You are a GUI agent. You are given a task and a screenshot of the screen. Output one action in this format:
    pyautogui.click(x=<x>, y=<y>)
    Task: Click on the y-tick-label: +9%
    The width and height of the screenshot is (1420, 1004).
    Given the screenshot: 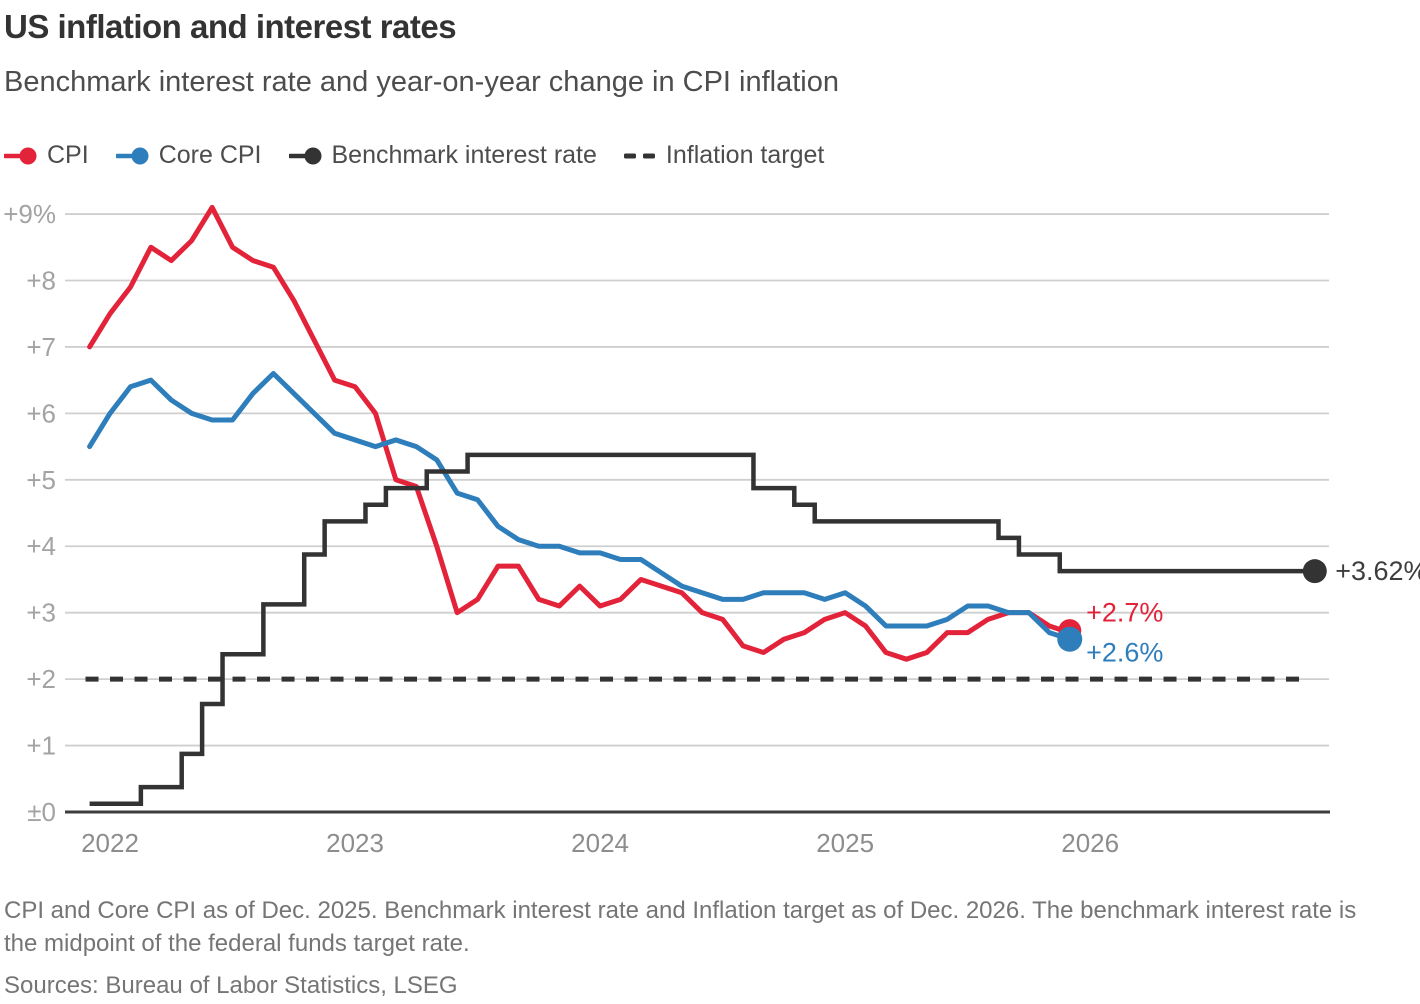 What is the action you would take?
    pyautogui.click(x=29, y=214)
    